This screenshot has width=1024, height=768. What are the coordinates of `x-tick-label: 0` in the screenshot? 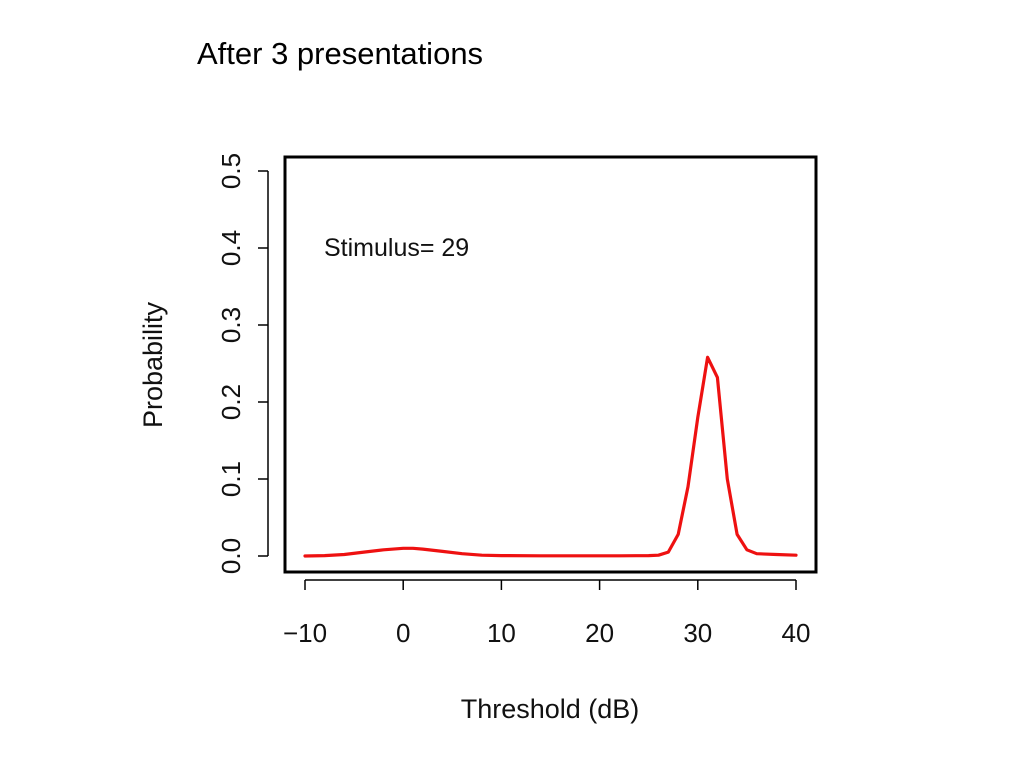 It's located at (403, 633).